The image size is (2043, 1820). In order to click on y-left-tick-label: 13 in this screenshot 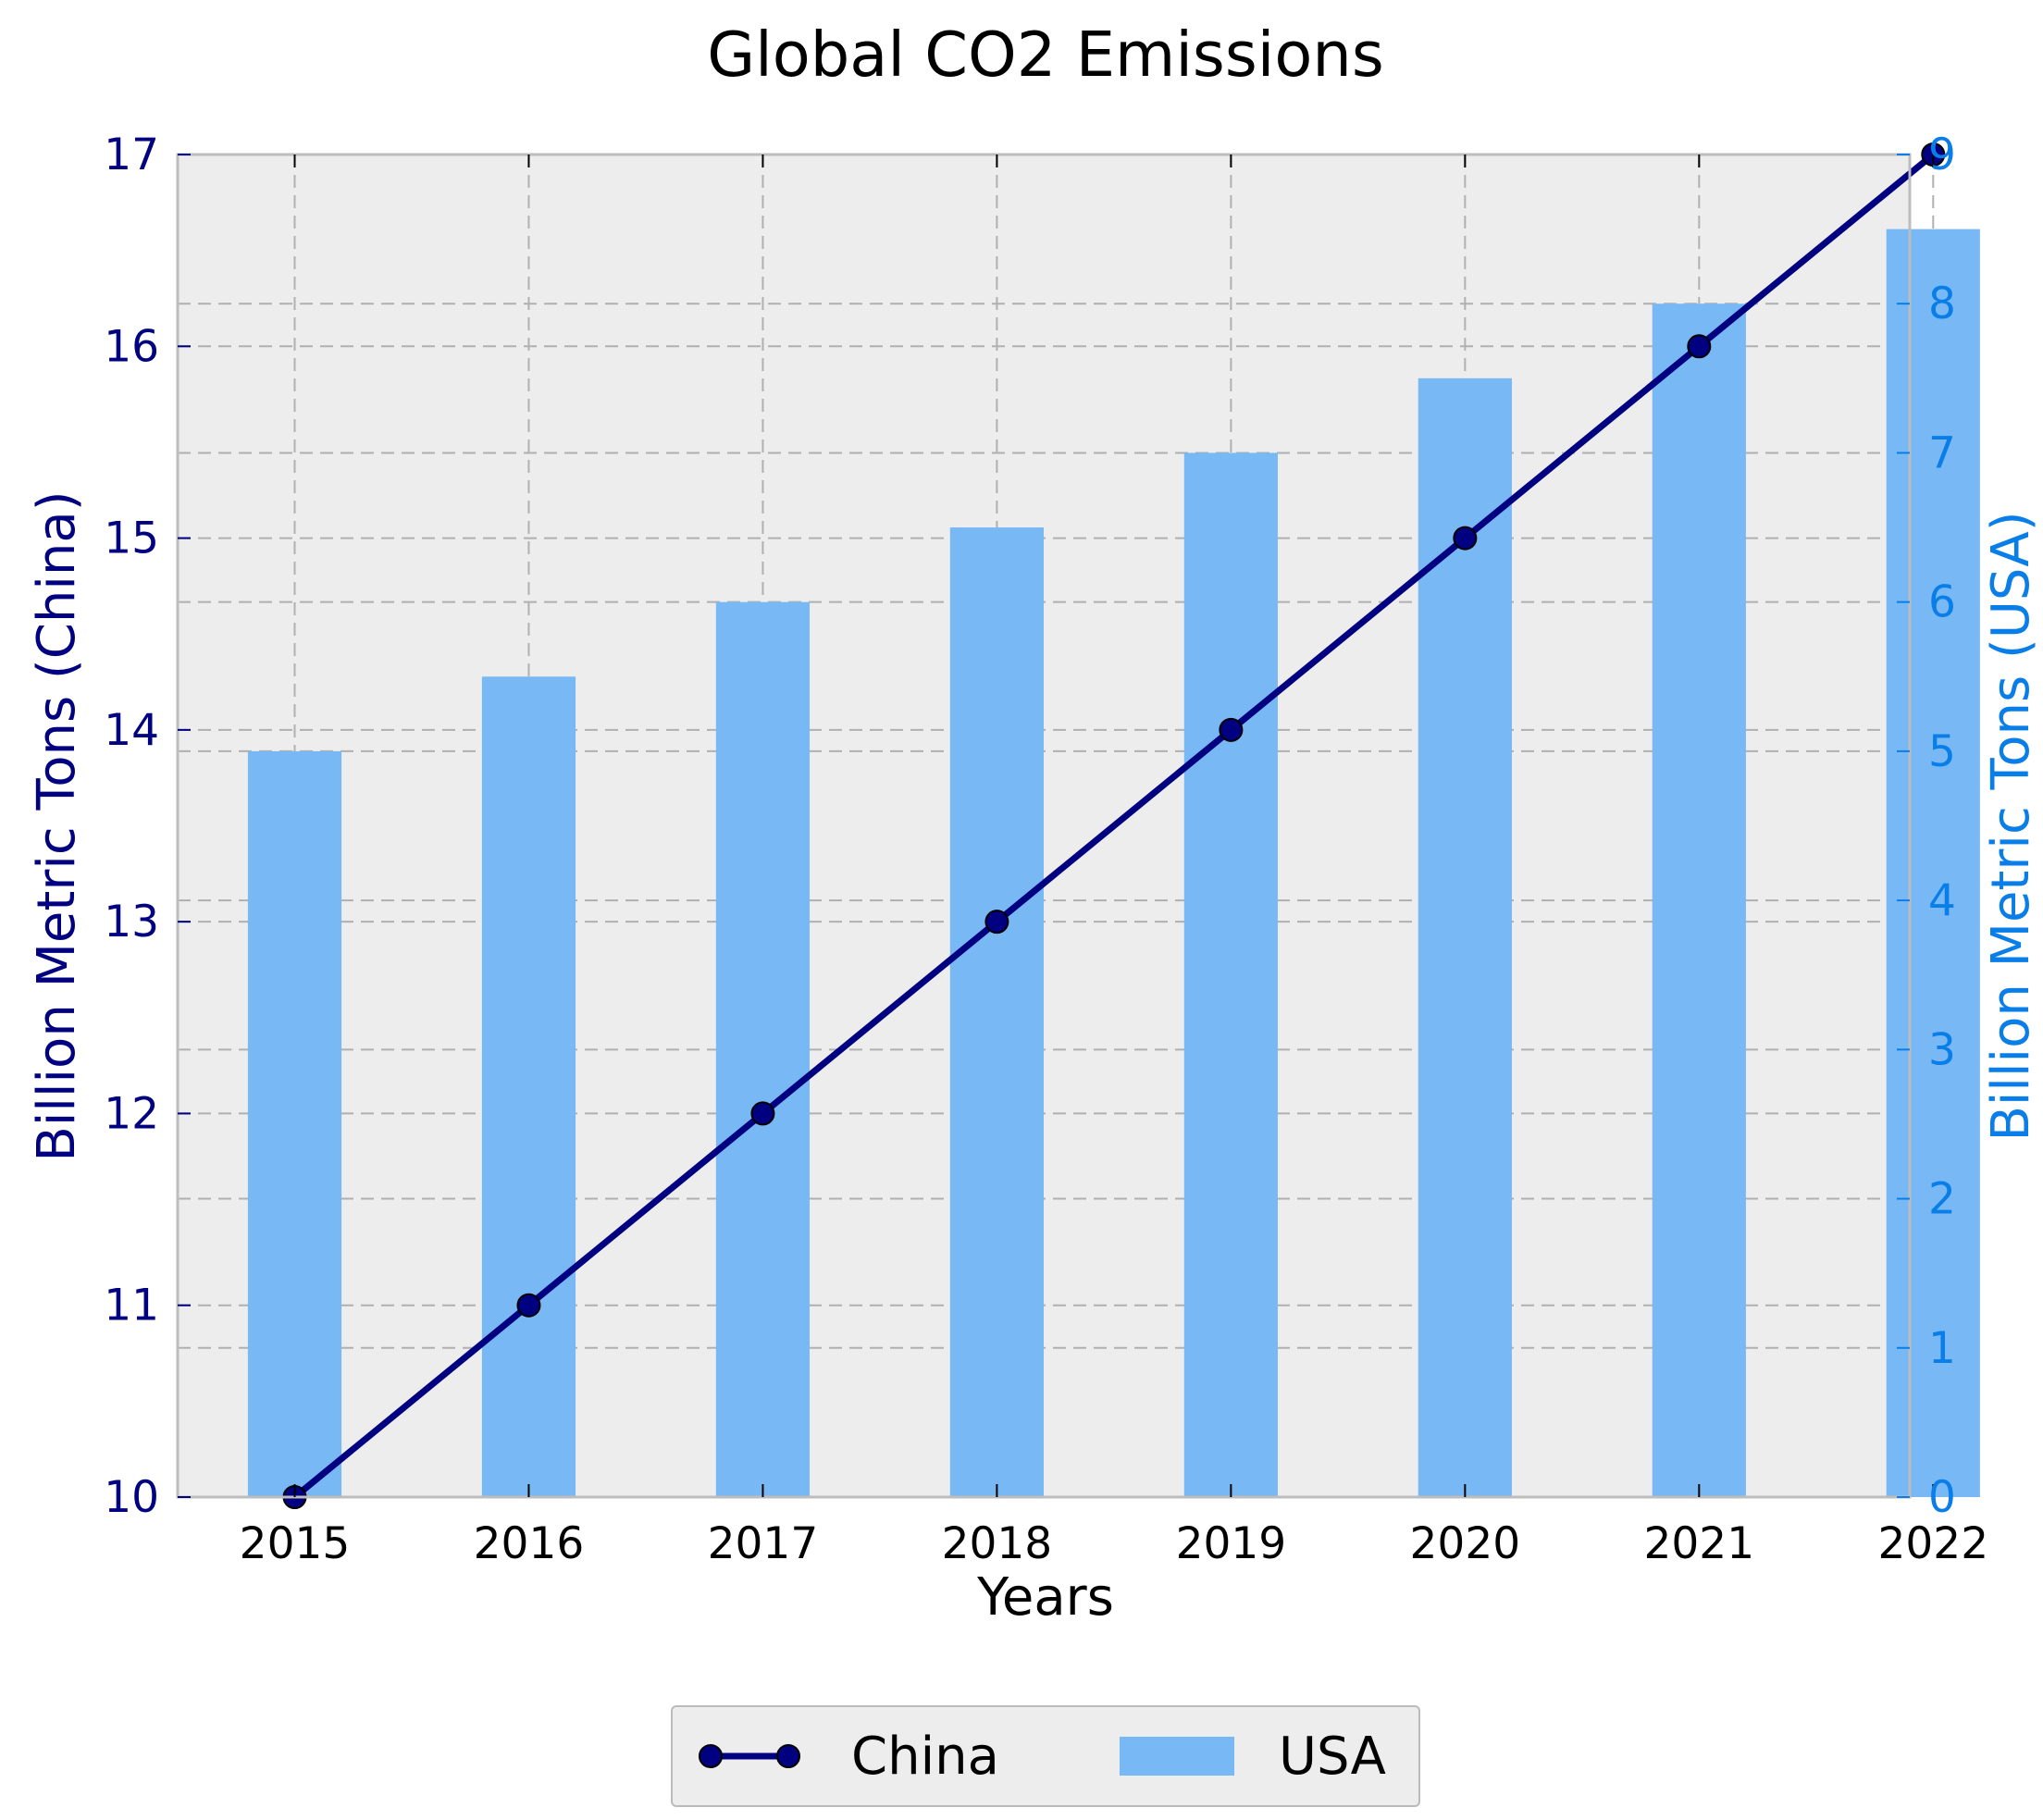, I will do `click(131, 922)`.